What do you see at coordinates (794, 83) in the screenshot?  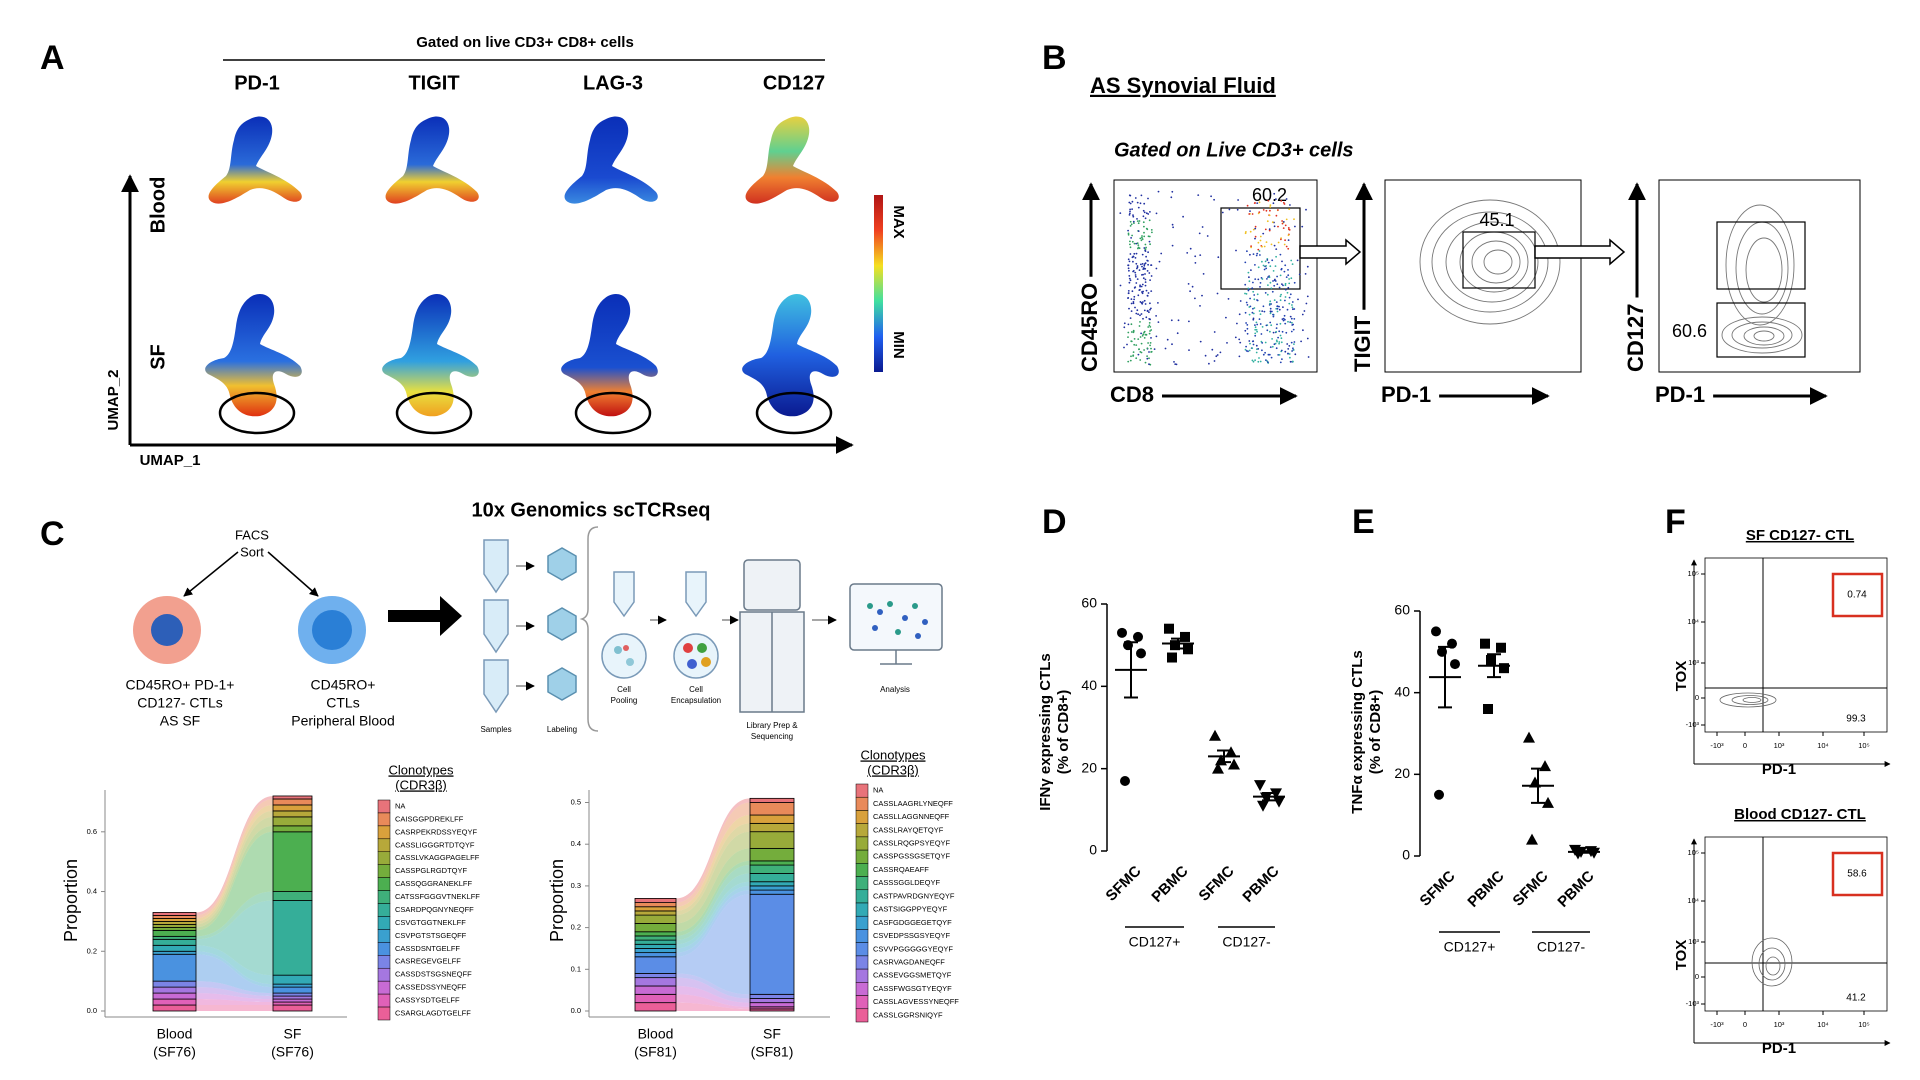 I see `marker-label: CD127` at bounding box center [794, 83].